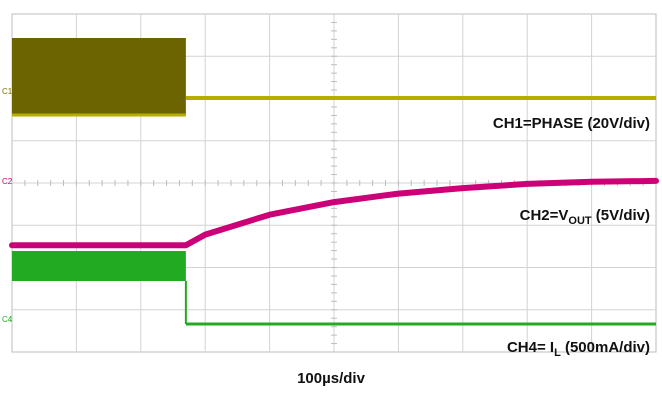 This screenshot has height=394, width=662. Describe the element at coordinates (99, 266) in the screenshot. I see `ch4-ripple-band` at that location.